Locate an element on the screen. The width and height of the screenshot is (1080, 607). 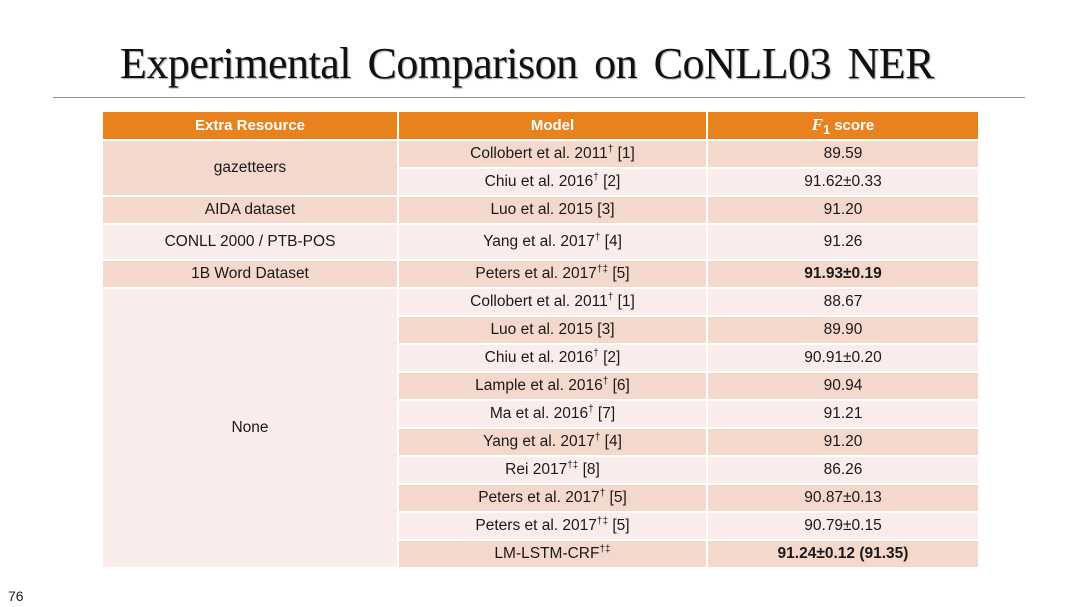
table-row: Peters et al. 2017†‡ [5] 90.79±0.15 is located at coordinates (541, 526).